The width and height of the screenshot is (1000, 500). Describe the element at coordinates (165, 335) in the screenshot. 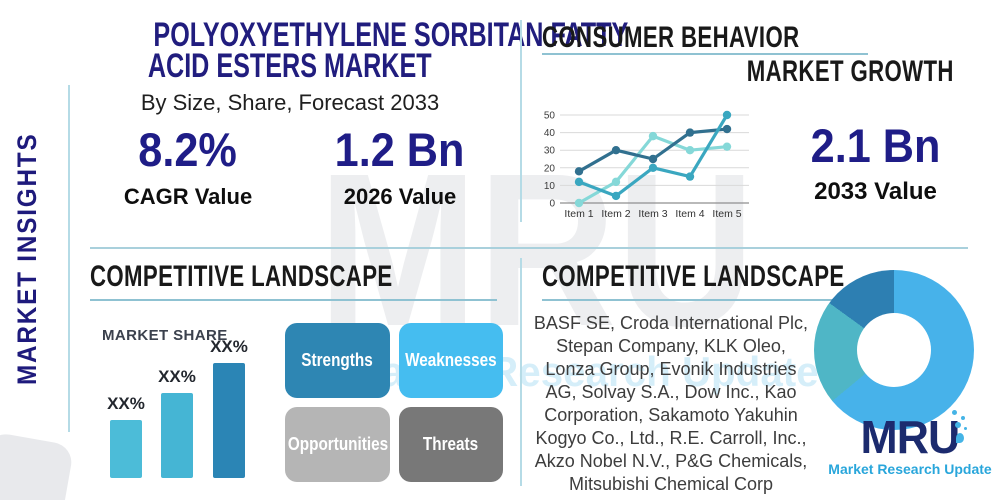

I see `market-share-chart-title: MARKET SHARE` at that location.